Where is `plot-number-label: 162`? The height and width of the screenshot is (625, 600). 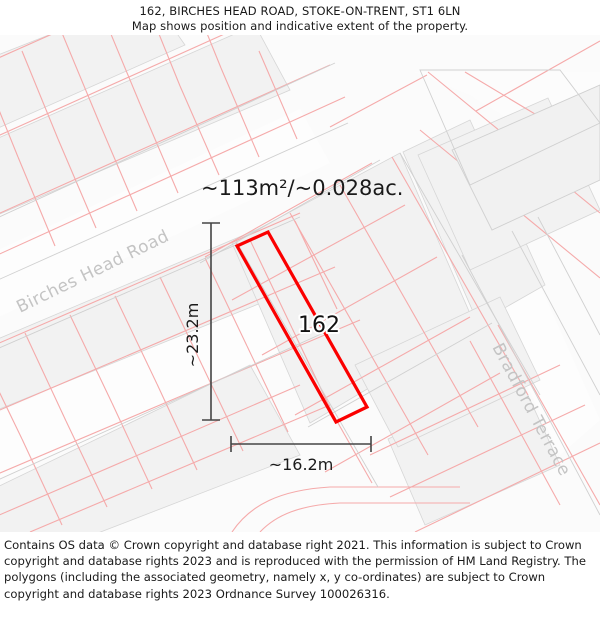
plot-number-label: 162 is located at coordinates (319, 325).